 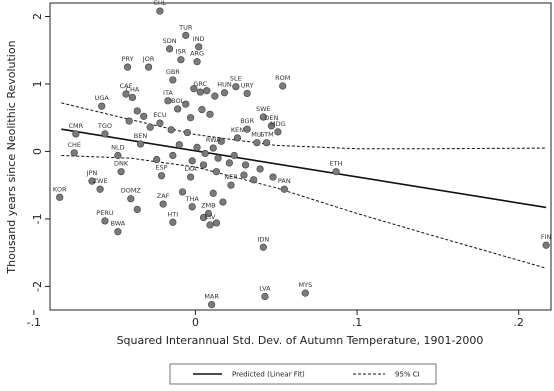 I want to click on point-label: GBR, so click(x=173, y=72).